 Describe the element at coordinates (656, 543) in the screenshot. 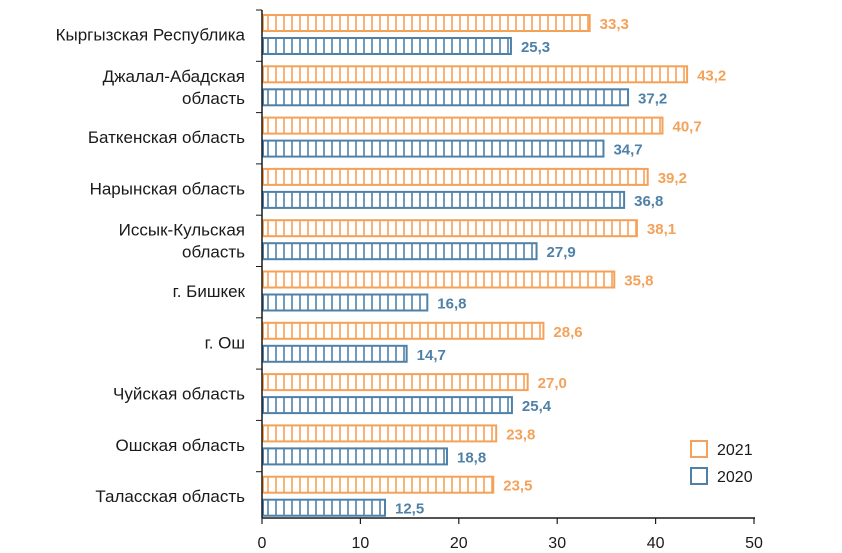

I see `x-tick-label: 40` at that location.